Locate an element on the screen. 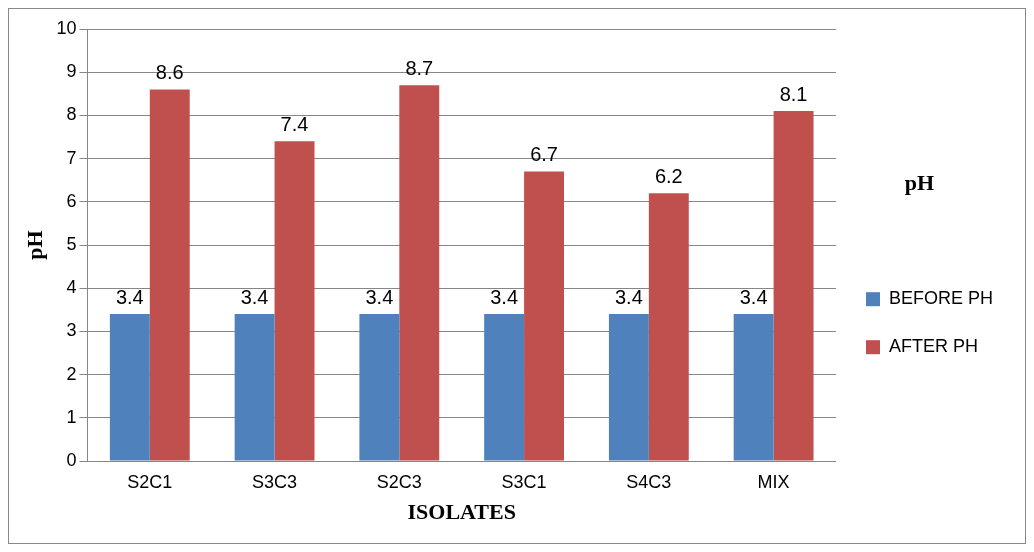  data-label: 6.7 is located at coordinates (544, 154).